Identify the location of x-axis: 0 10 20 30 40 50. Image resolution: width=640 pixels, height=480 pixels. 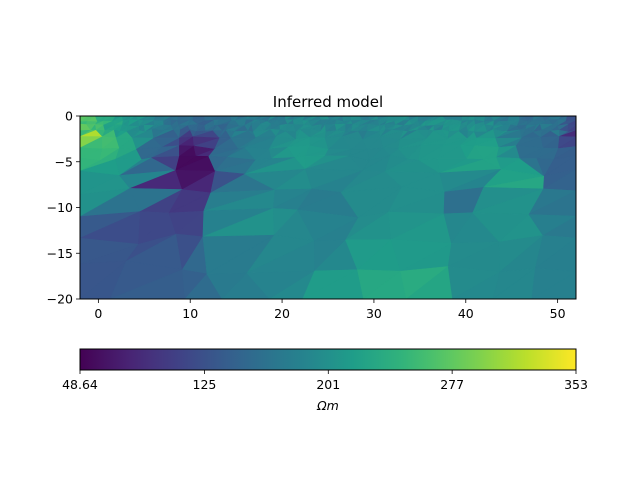
(330, 310).